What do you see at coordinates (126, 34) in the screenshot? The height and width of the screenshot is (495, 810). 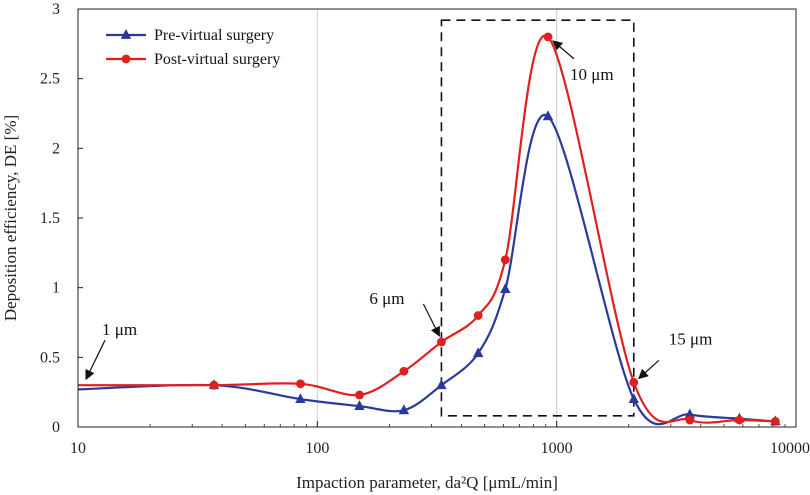 I see `legend-marker-pre` at bounding box center [126, 34].